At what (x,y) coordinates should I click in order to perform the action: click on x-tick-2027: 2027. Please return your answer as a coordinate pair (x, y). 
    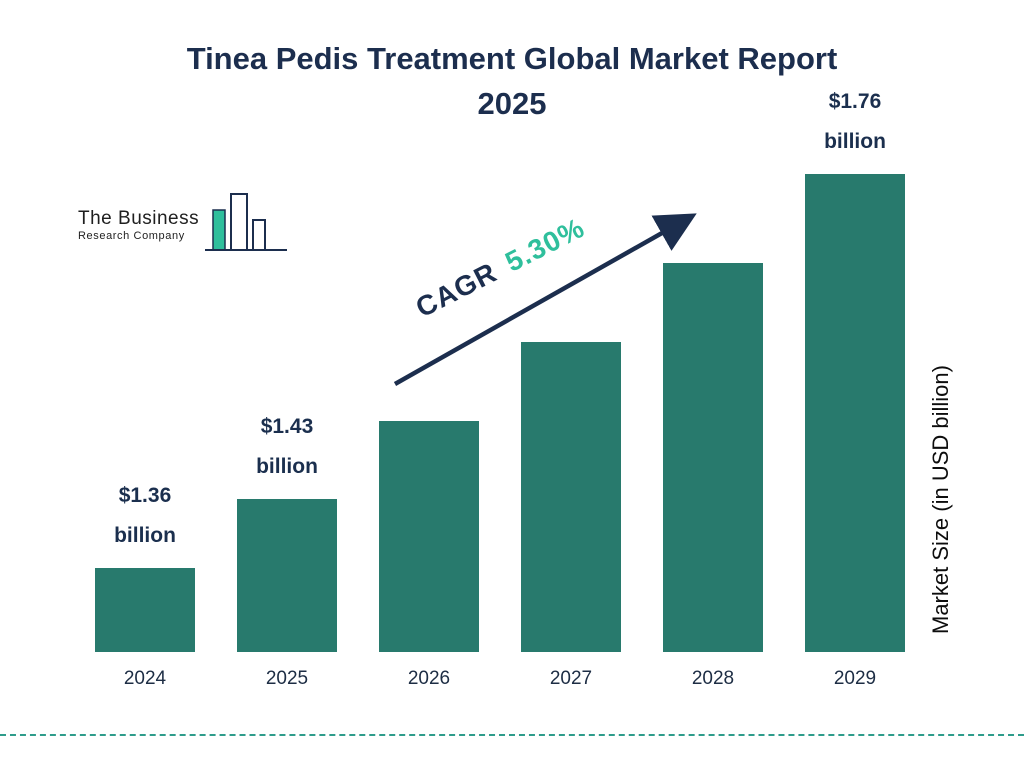
    Looking at the image, I should click on (571, 678).